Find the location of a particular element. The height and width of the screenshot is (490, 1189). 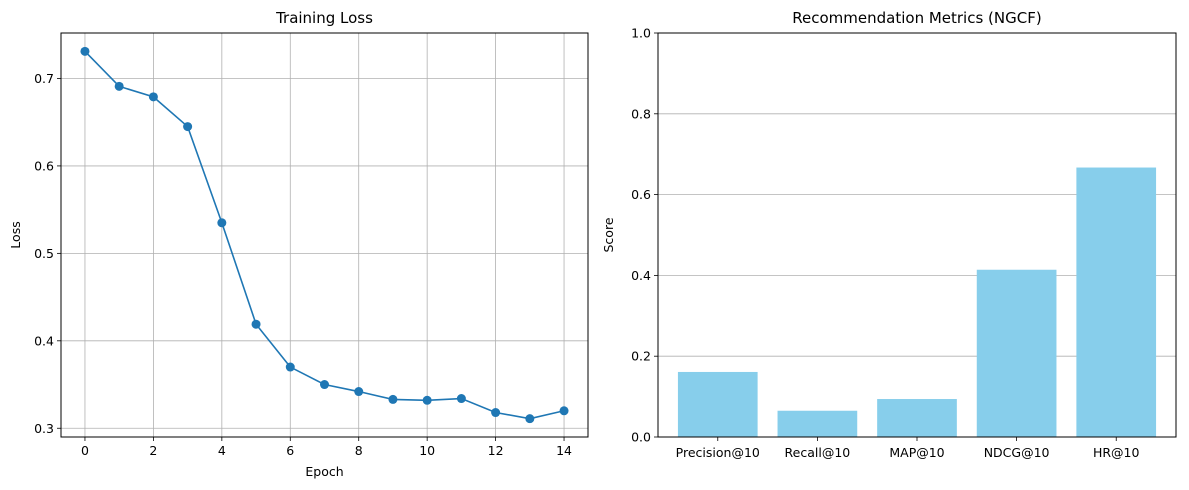

y-tick-label: 0.2 is located at coordinates (641, 356).